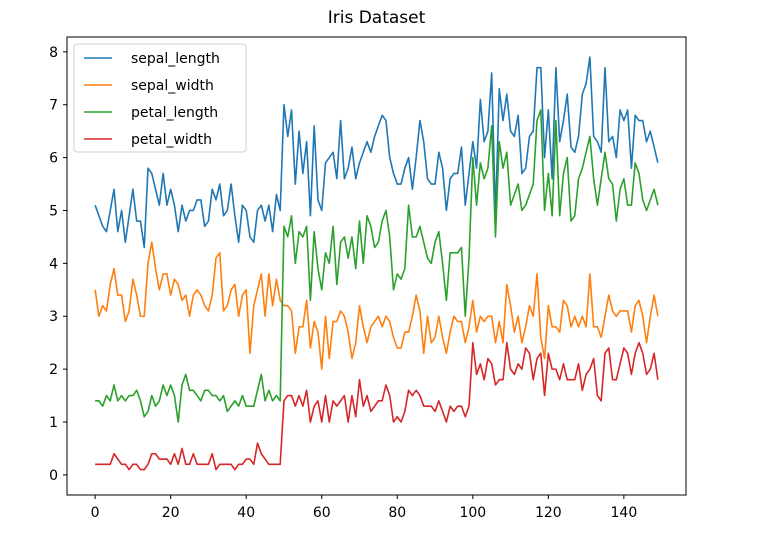 The image size is (757, 551). Describe the element at coordinates (377, 18) in the screenshot. I see `chart-title: Iris Dataset` at that location.